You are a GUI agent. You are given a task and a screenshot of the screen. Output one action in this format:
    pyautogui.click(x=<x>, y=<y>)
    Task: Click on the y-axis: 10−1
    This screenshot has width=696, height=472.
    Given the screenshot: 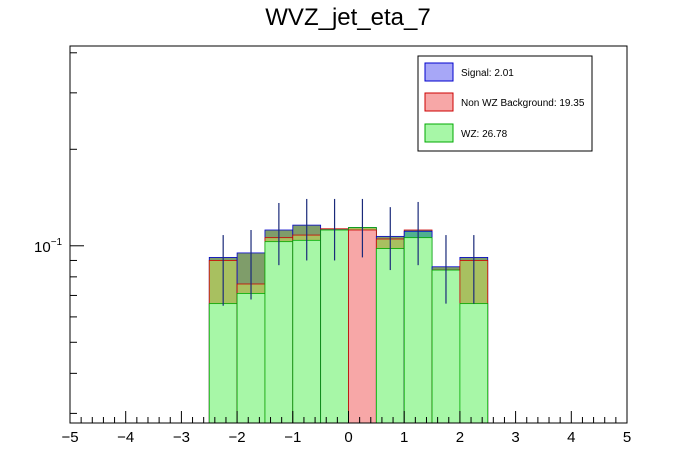 What is the action you would take?
    pyautogui.click(x=59, y=233)
    